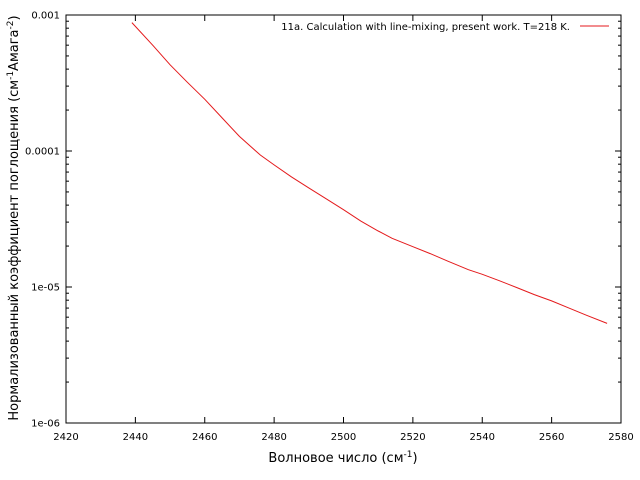 The height and width of the screenshot is (480, 640). I want to click on y-tick-label: 0.0001, so click(42, 152).